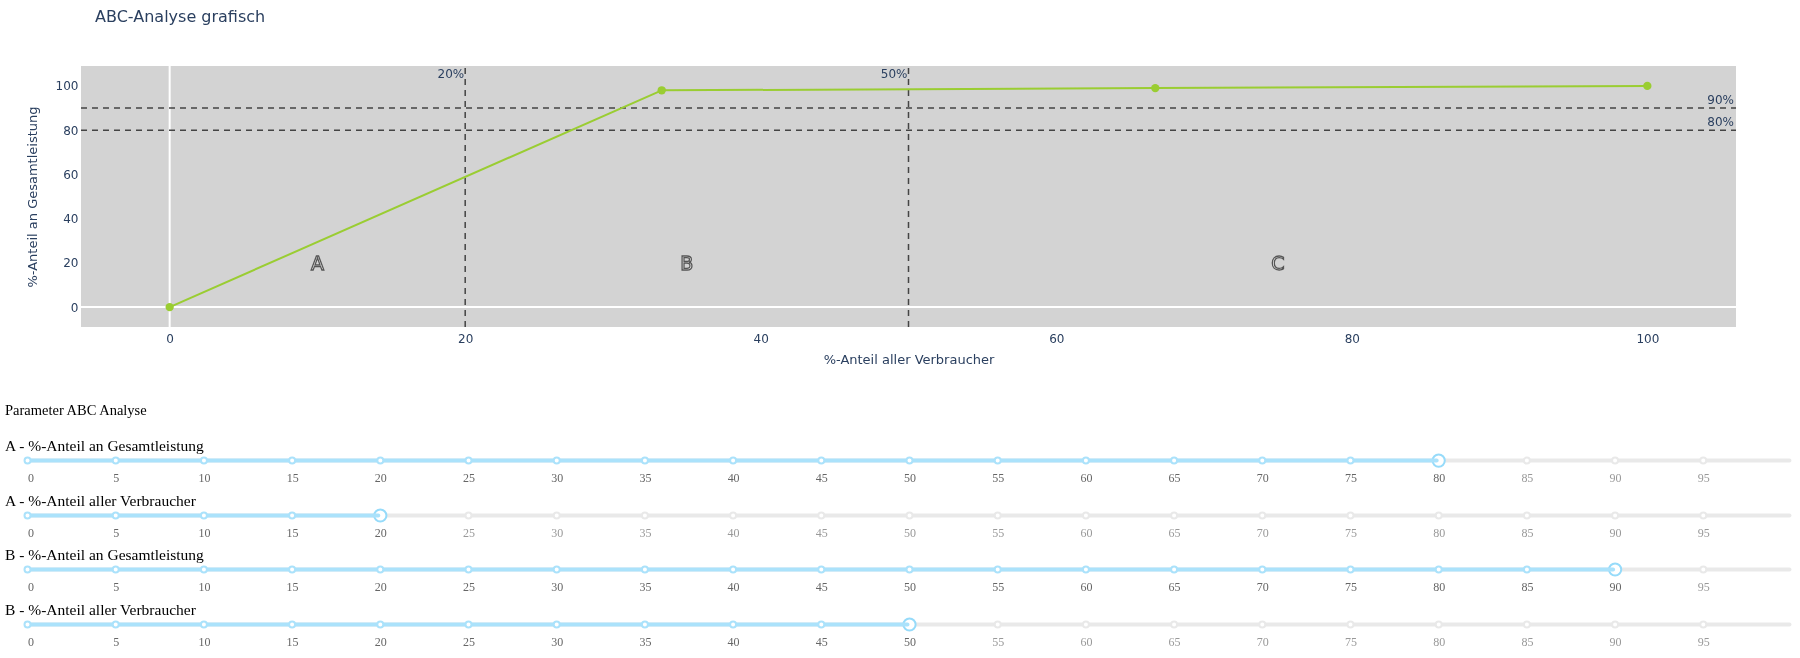  I want to click on ref-line-label: 90%, so click(1720, 100).